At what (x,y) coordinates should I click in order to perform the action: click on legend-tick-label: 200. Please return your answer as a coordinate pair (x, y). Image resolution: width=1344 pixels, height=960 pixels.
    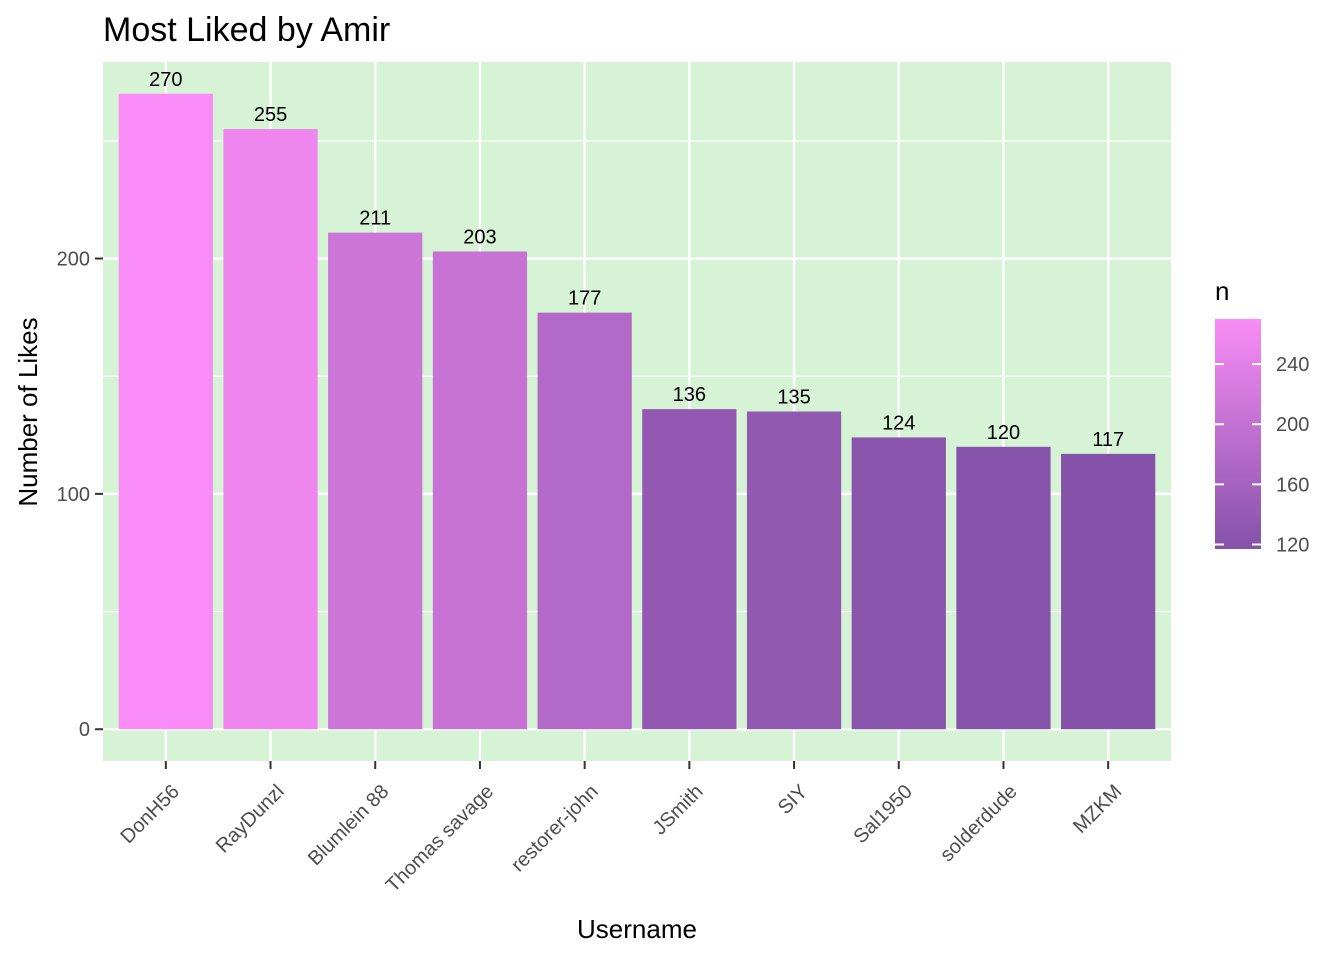
    Looking at the image, I should click on (1292, 425).